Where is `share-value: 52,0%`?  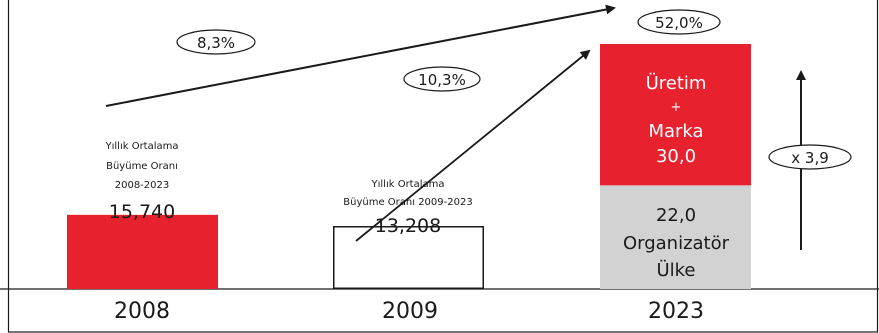 share-value: 52,0% is located at coordinates (679, 23).